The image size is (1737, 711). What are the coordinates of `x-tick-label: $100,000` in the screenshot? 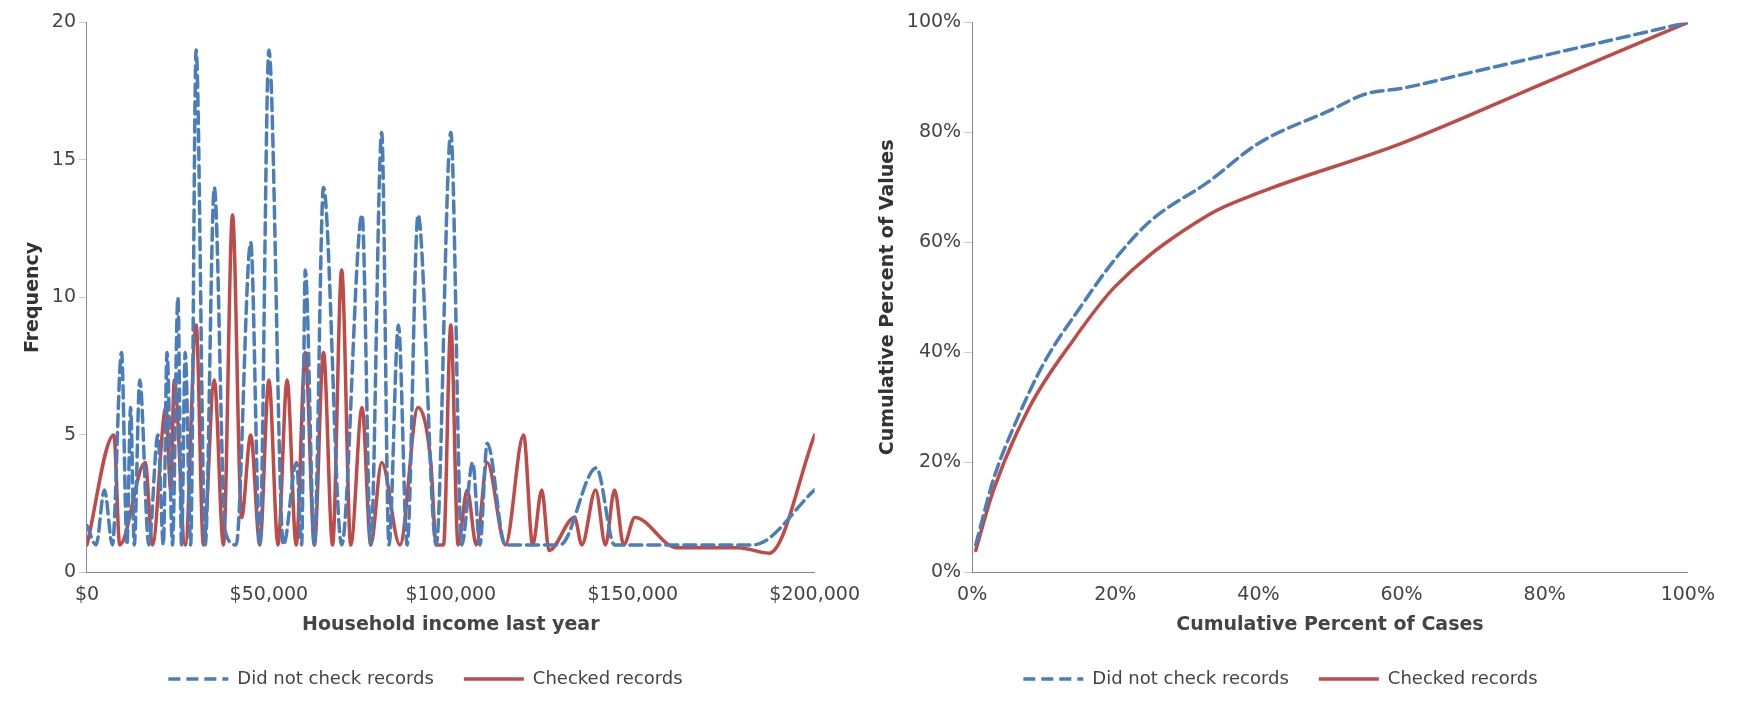 It's located at (451, 592).